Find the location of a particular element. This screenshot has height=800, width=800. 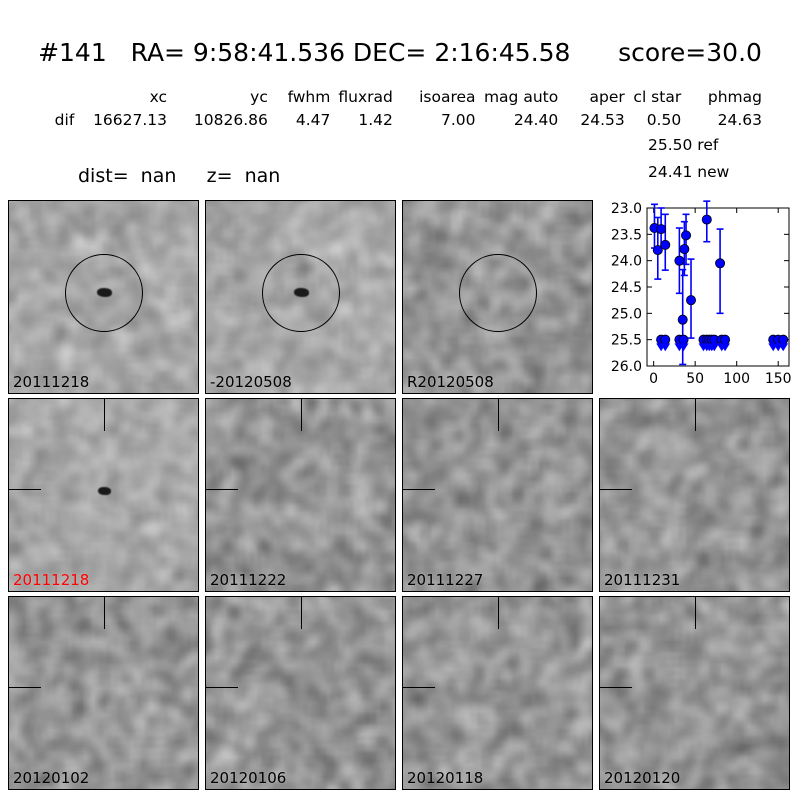

svg-text: 50 is located at coordinates (695, 379).